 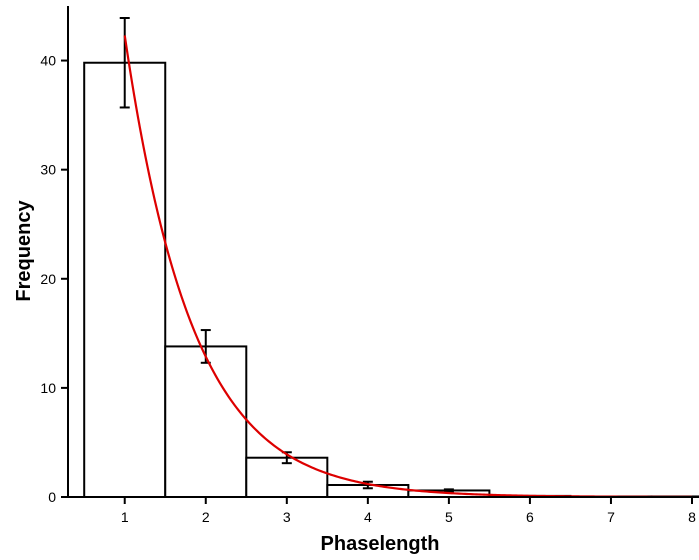 What do you see at coordinates (48, 279) in the screenshot?
I see `y-tick-label-20: 20` at bounding box center [48, 279].